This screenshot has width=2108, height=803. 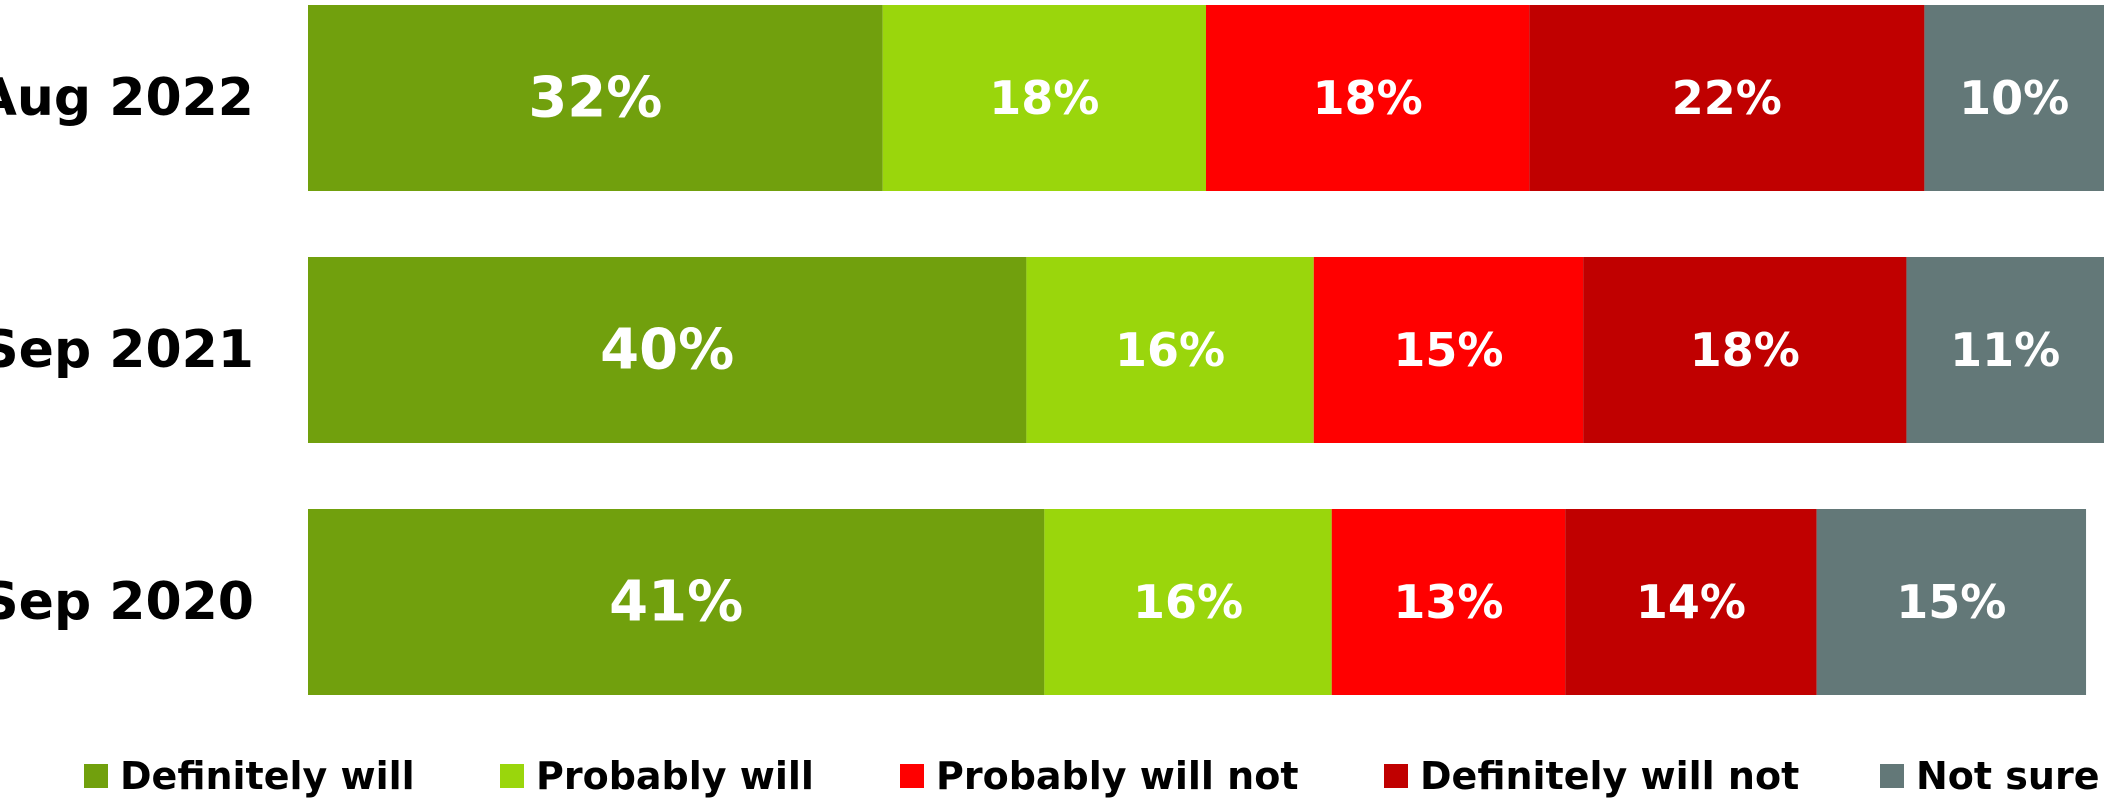 I want to click on data-label: 40%, so click(x=667, y=350).